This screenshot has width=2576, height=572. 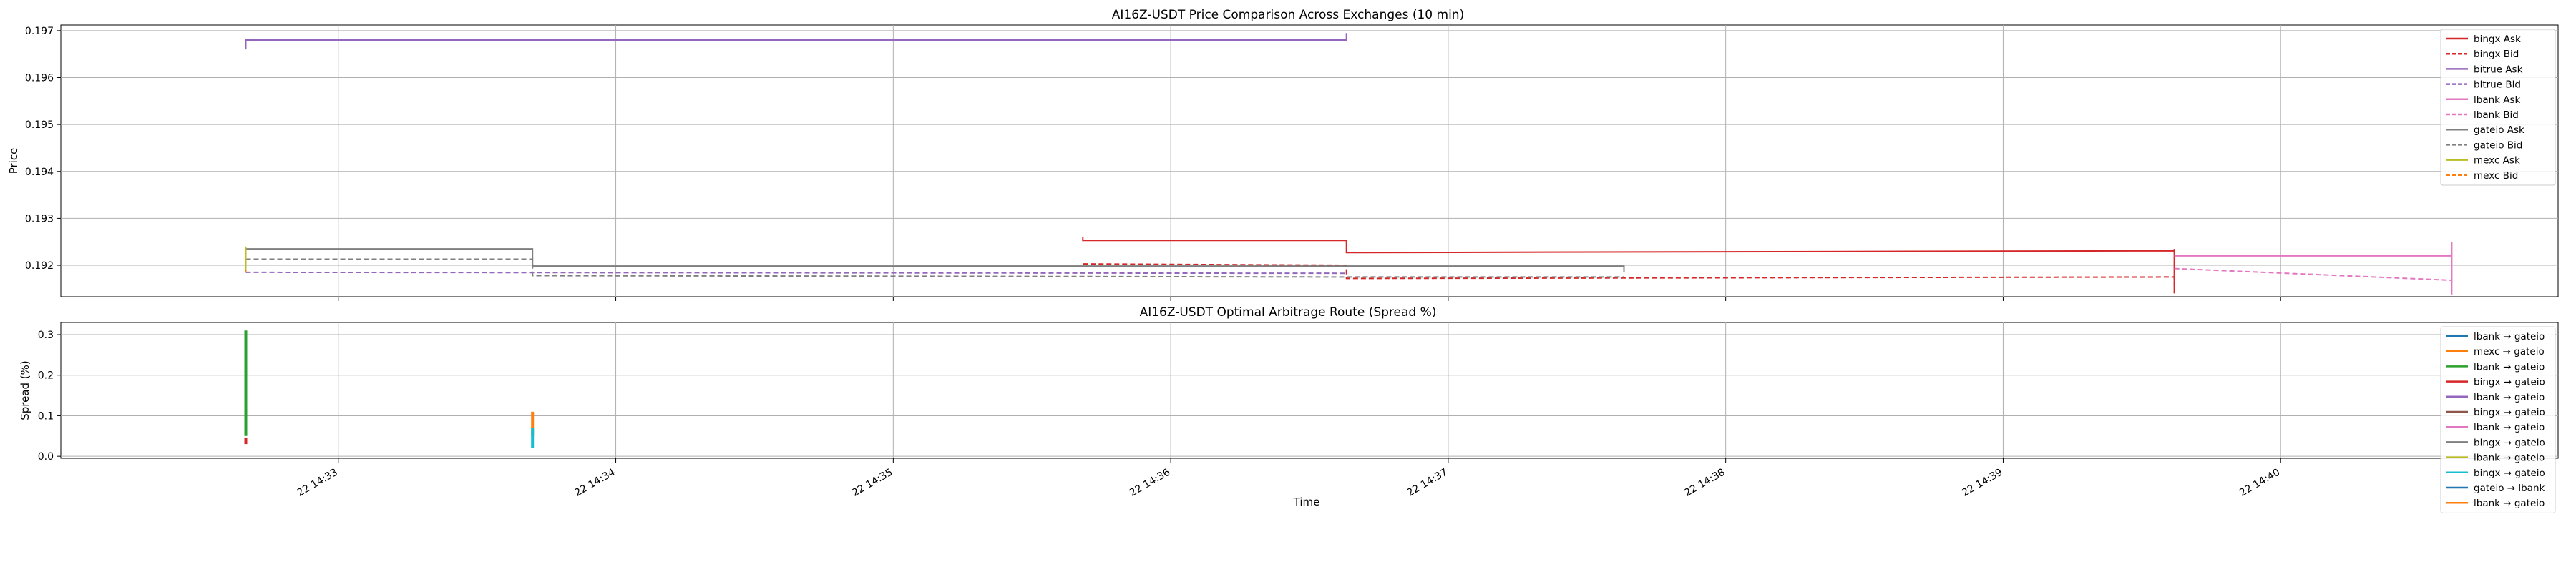 What do you see at coordinates (2497, 161) in the screenshot?
I see `legend-label: mexc Ask` at bounding box center [2497, 161].